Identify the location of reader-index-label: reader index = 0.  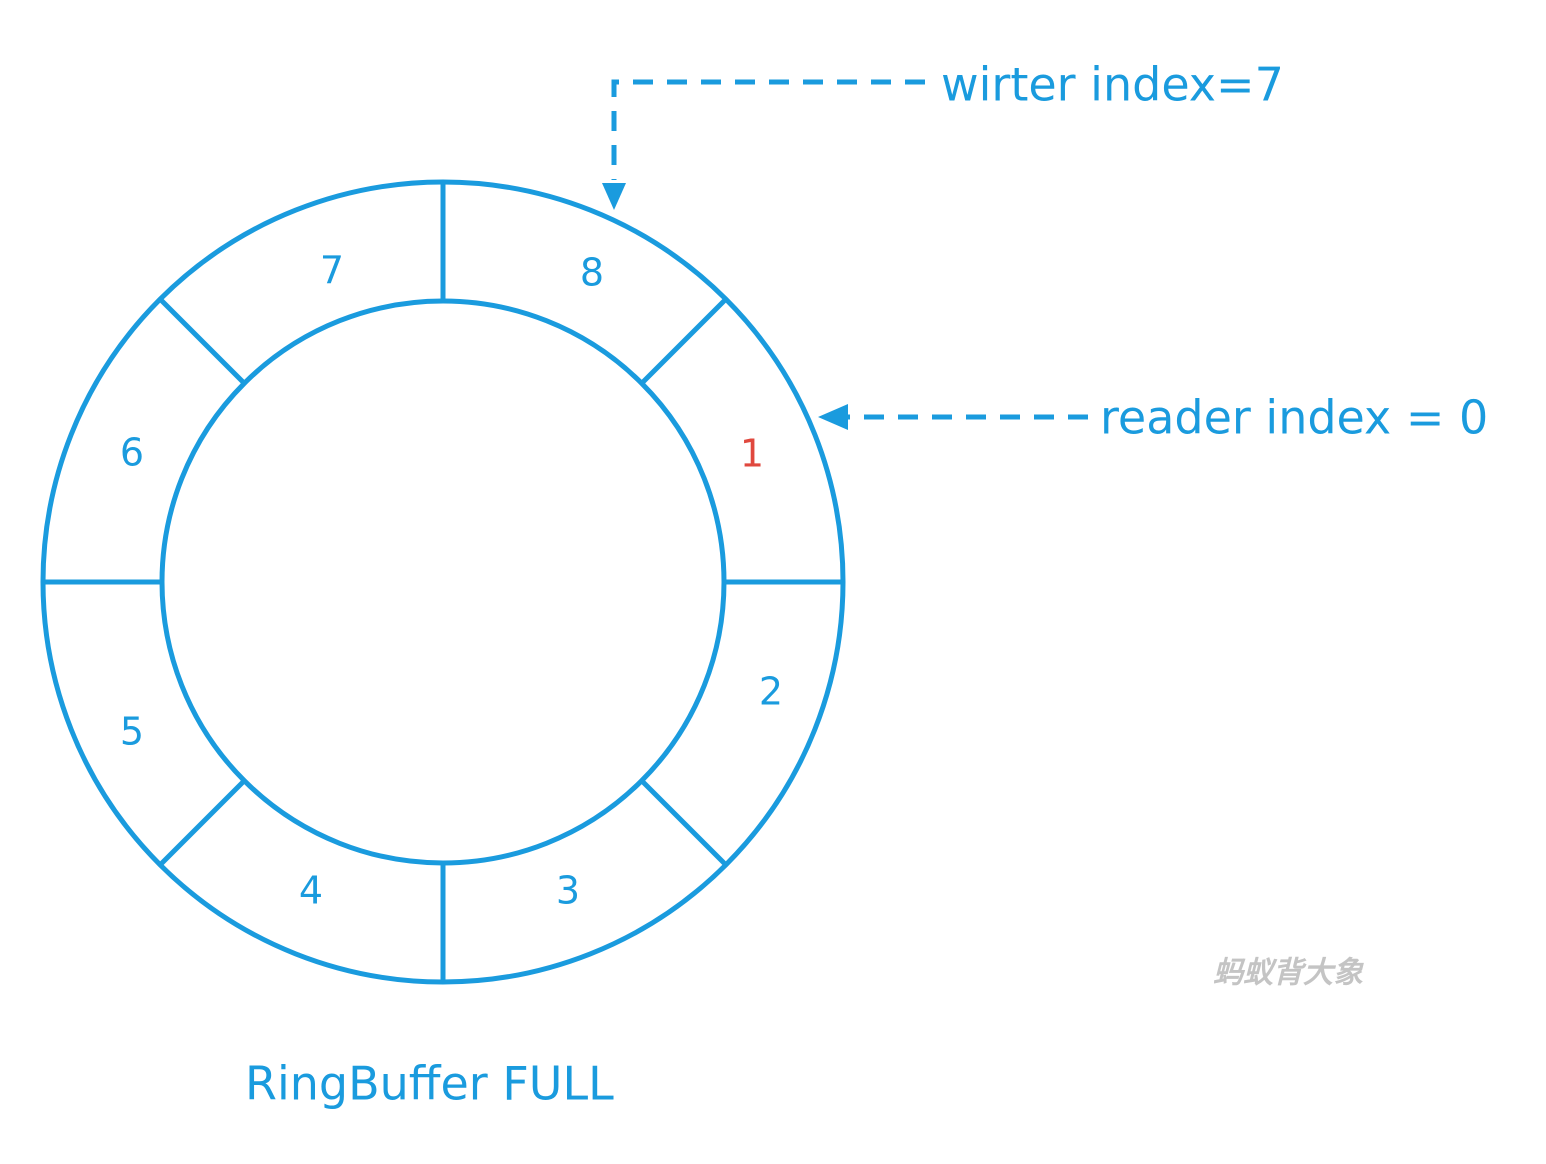
(1294, 418).